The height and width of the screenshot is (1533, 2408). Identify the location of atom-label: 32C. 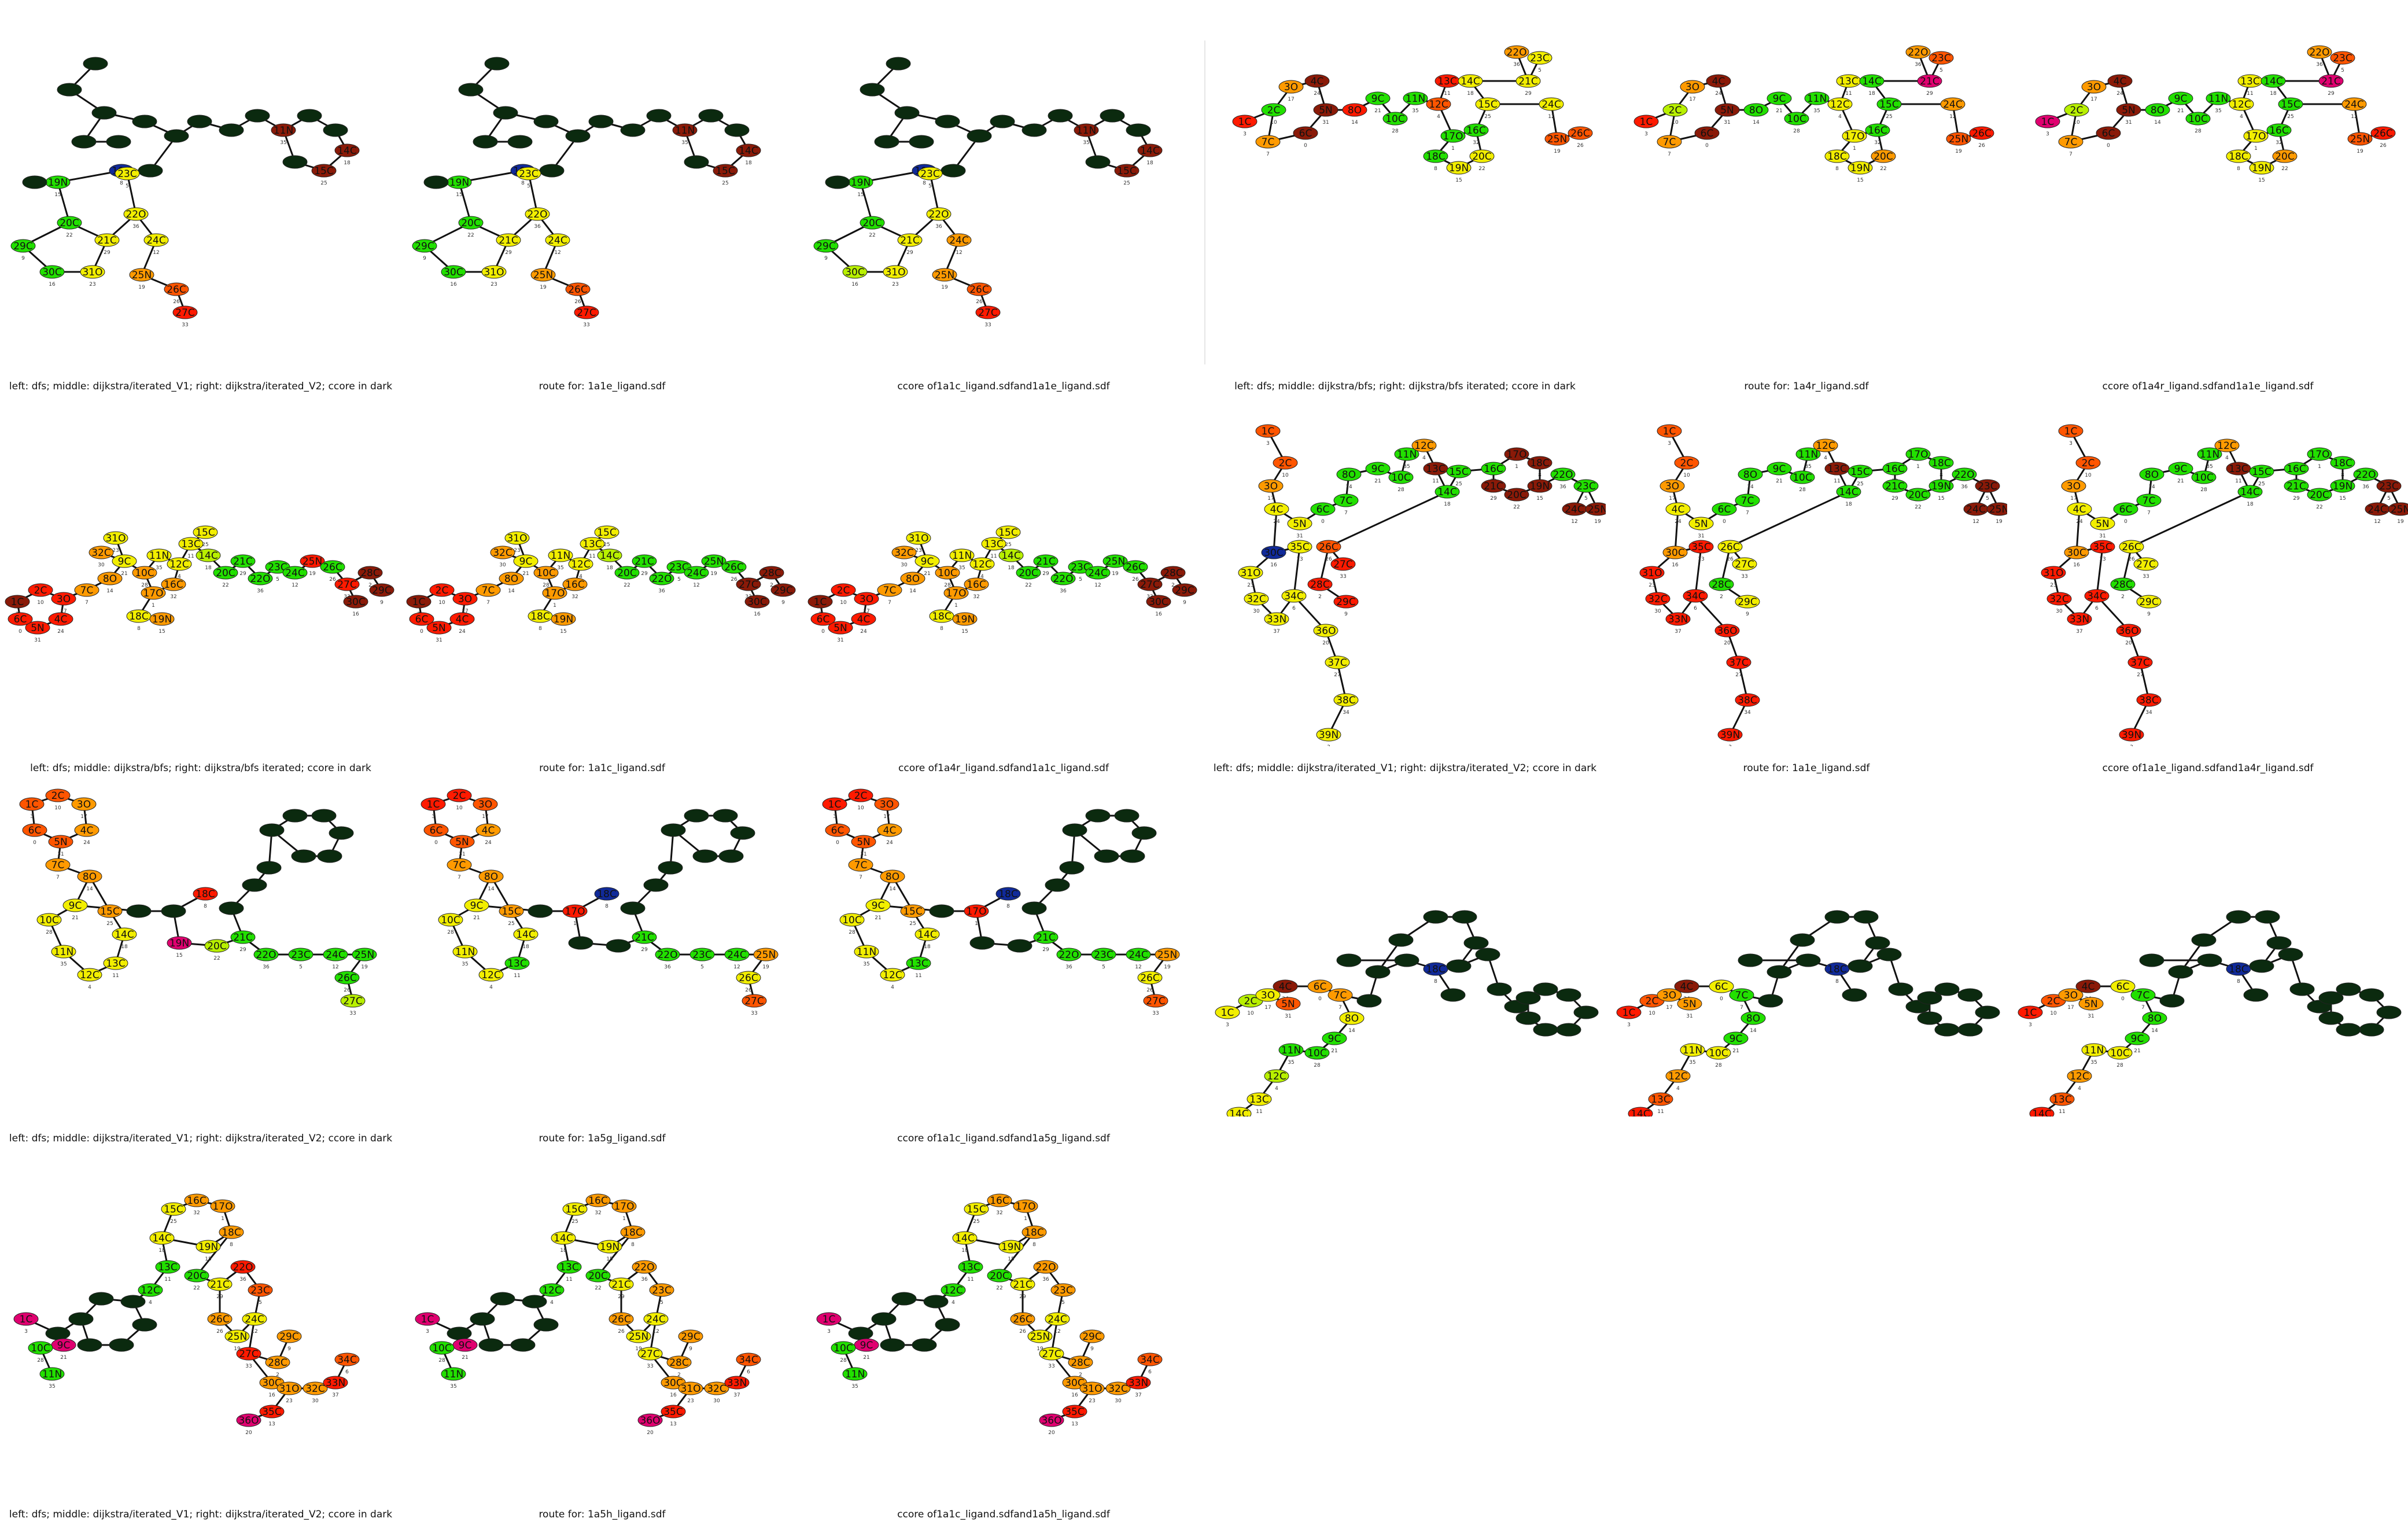
(1256, 599).